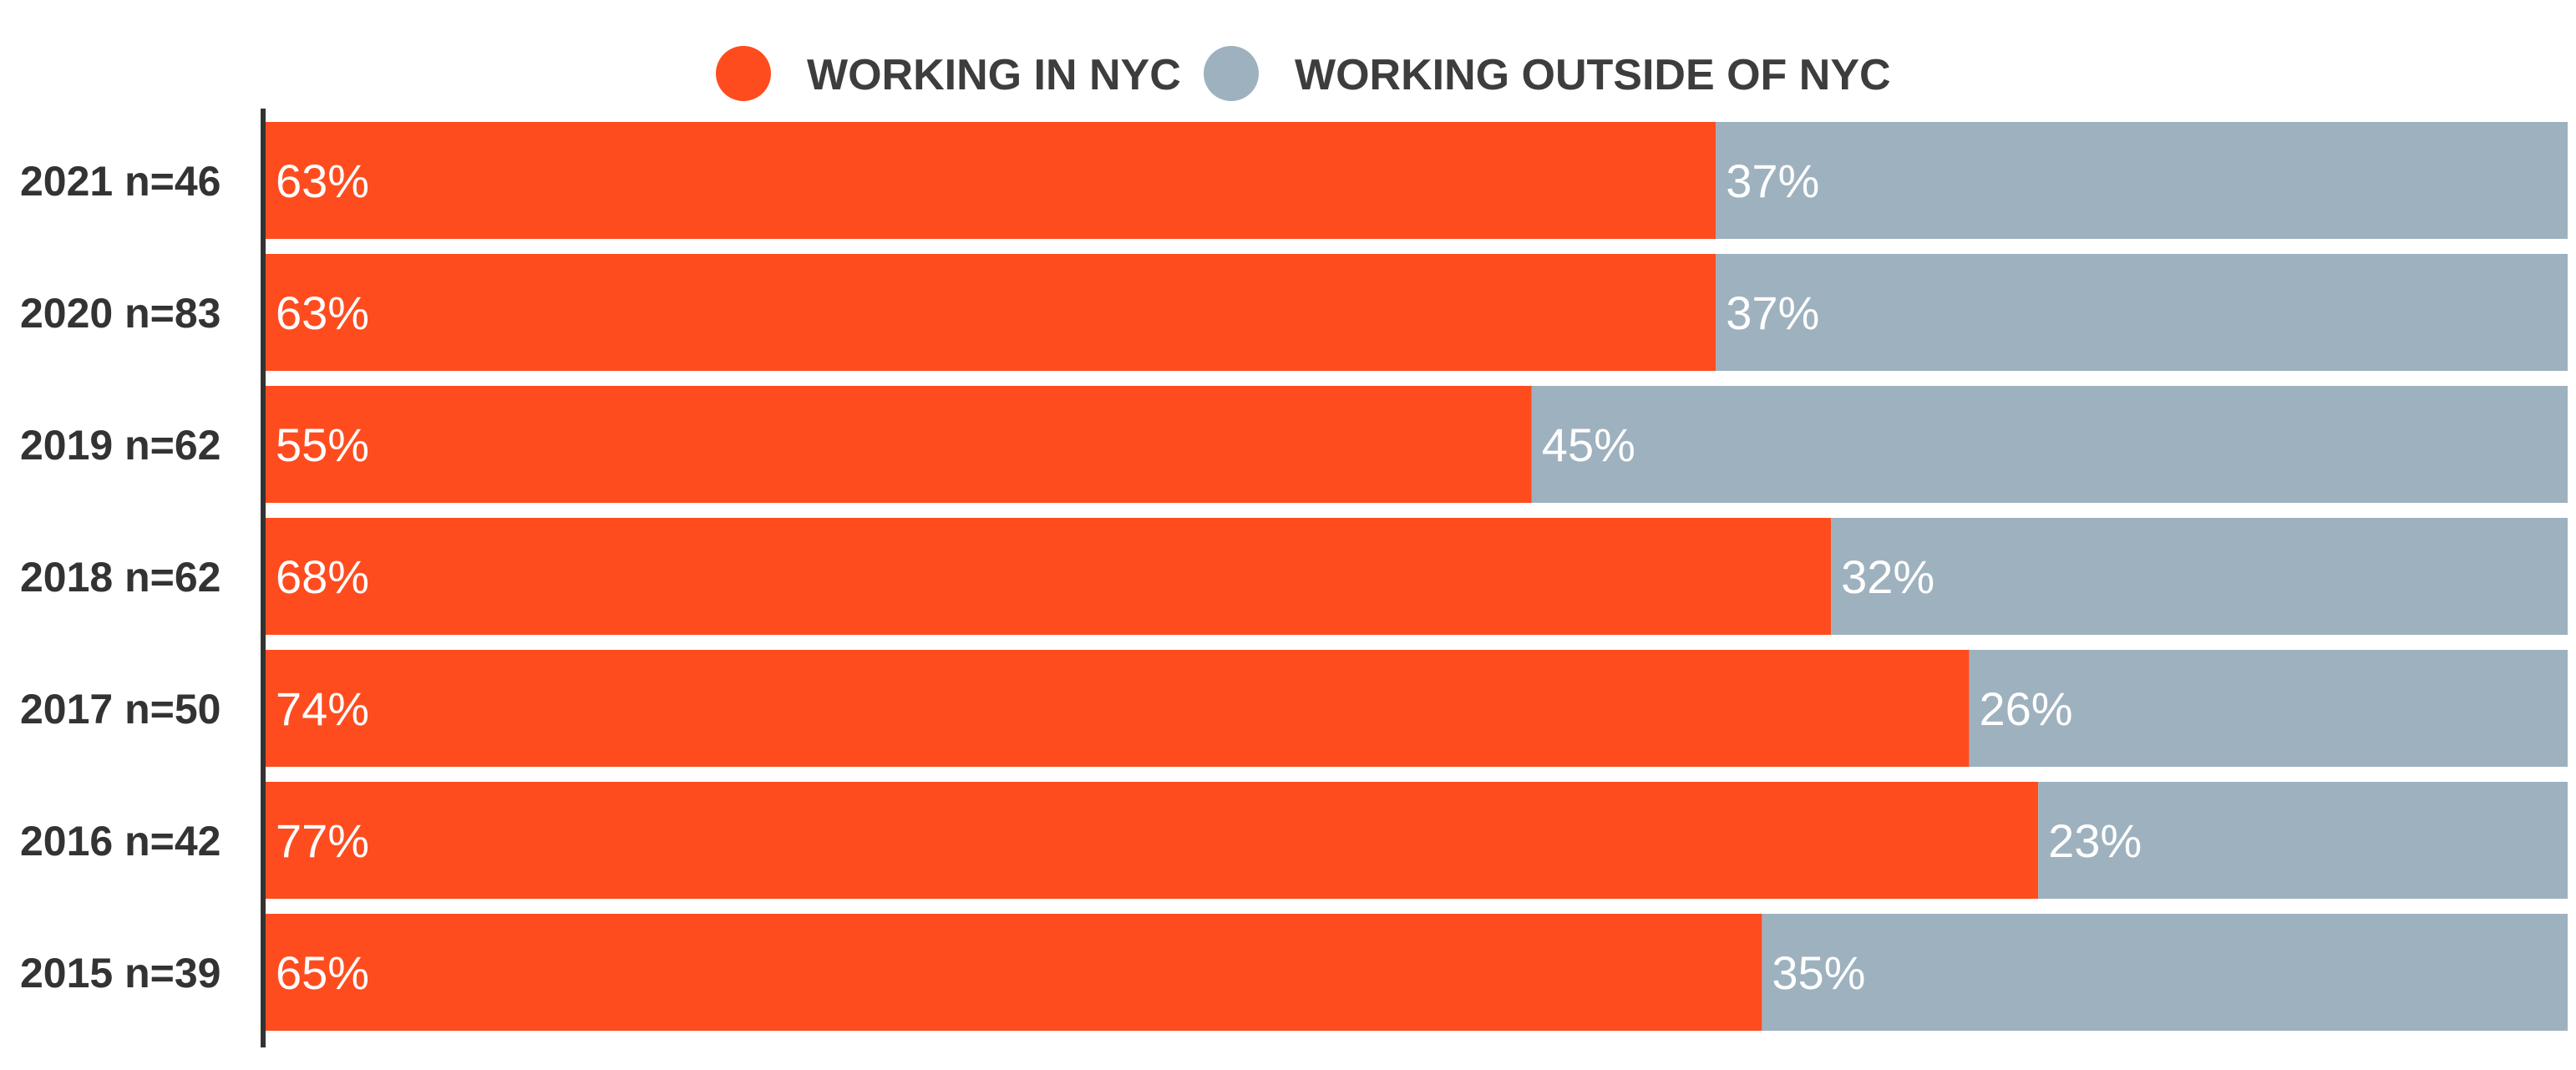 Image resolution: width=2576 pixels, height=1070 pixels. I want to click on category-label-4: 2018 n=62, so click(120, 577).